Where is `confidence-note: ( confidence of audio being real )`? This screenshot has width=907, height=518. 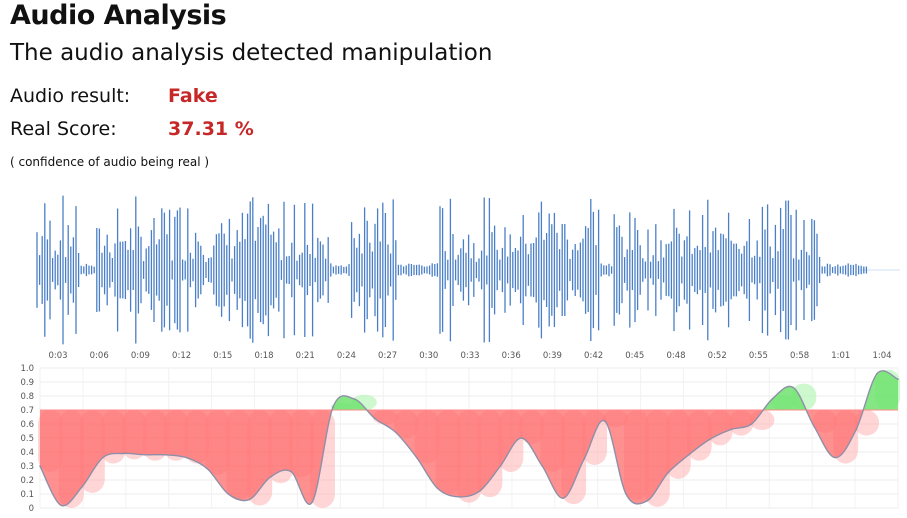
confidence-note: ( confidence of audio being real ) is located at coordinates (110, 162).